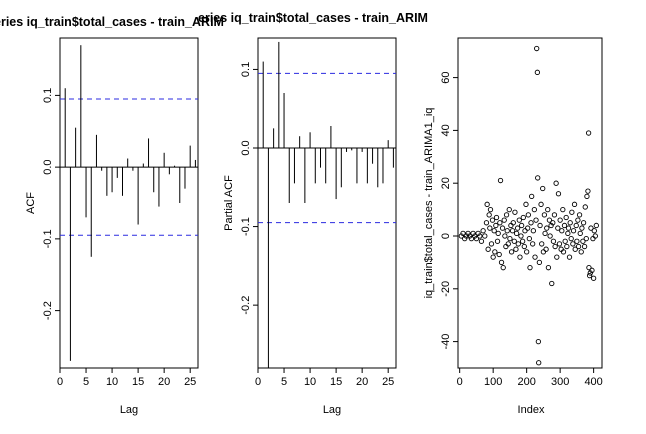 Image resolution: width=646 pixels, height=434 pixels. Describe the element at coordinates (446, 289) in the screenshot. I see `y-tick-label: -20` at that location.